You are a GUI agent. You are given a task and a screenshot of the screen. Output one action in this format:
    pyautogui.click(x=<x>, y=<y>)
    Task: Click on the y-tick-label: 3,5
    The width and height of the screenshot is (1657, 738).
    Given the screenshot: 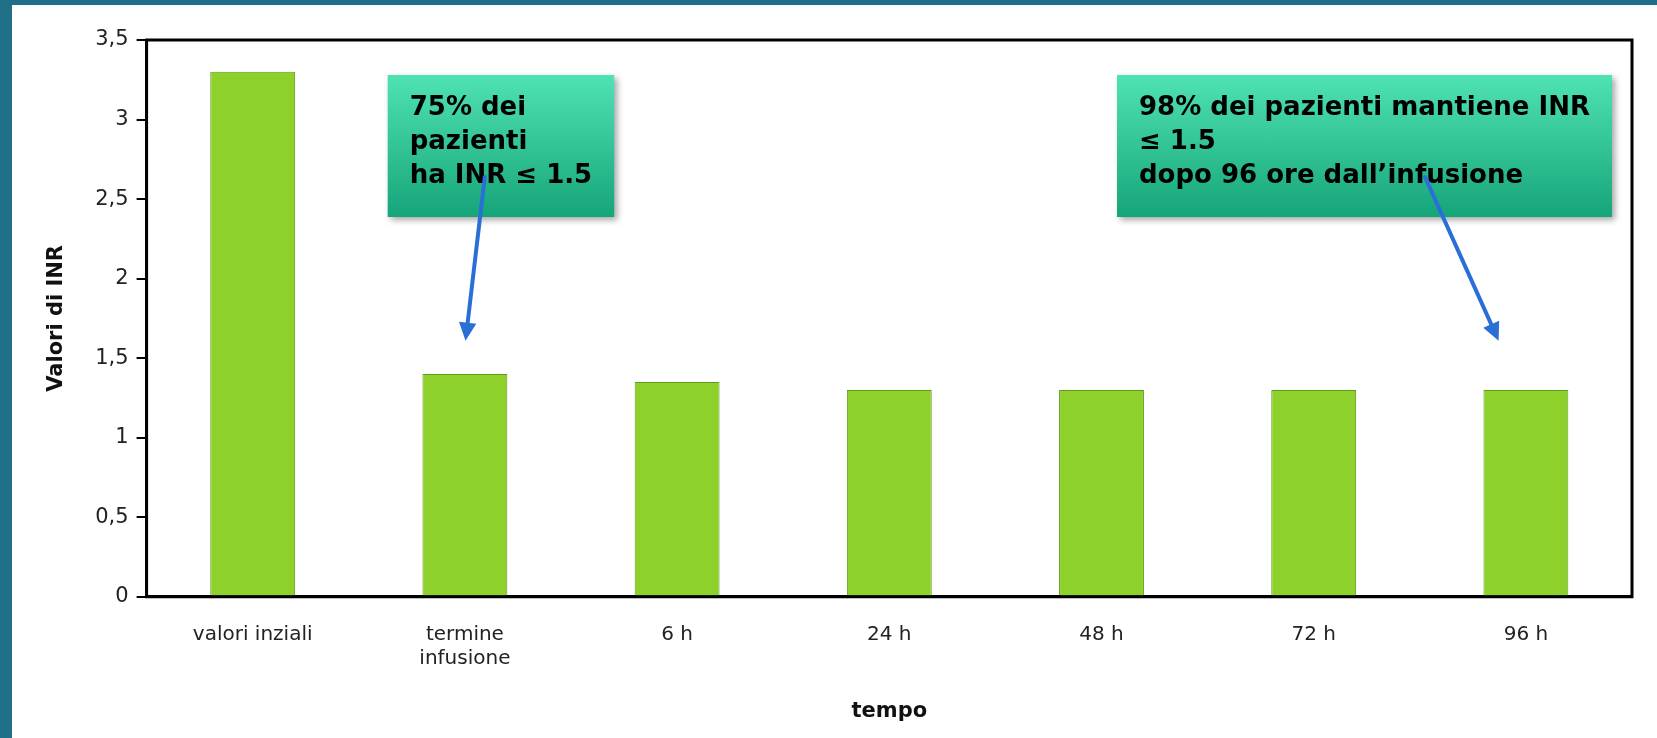 What is the action you would take?
    pyautogui.click(x=112, y=38)
    